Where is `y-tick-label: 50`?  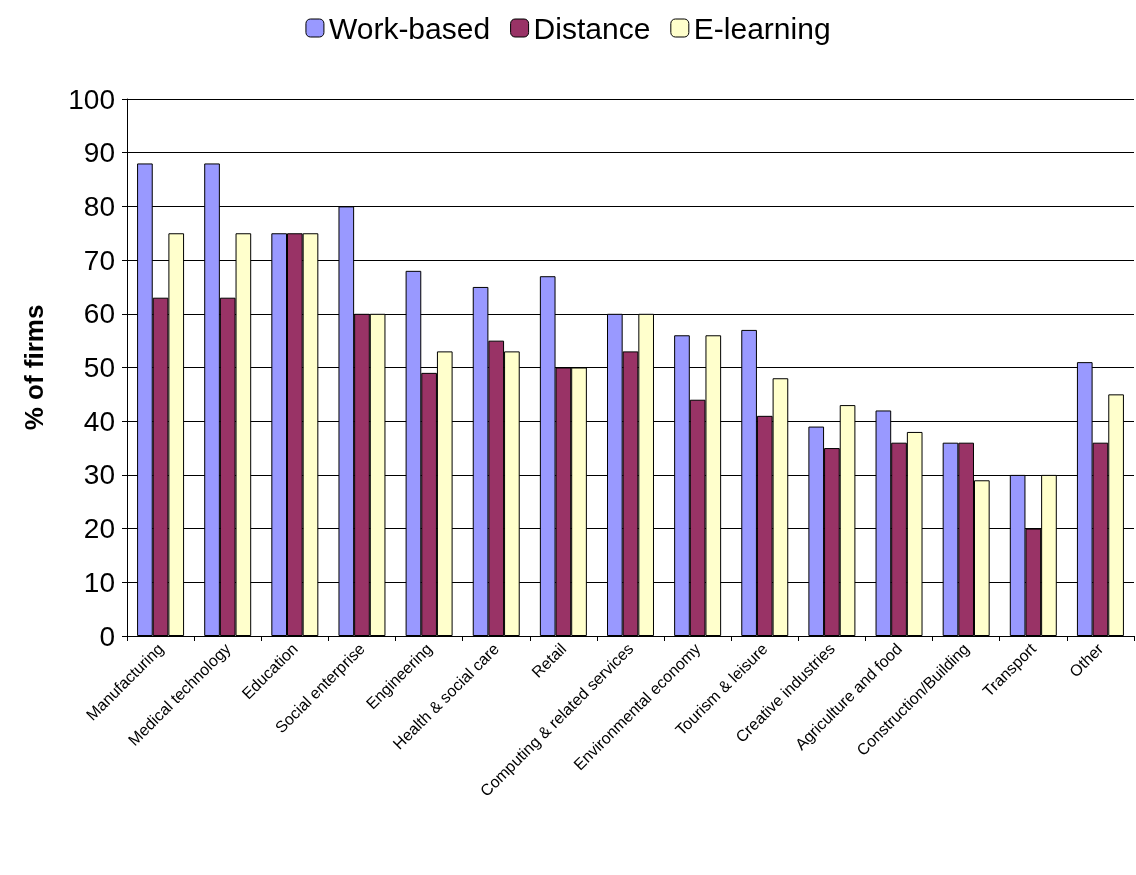 y-tick-label: 50 is located at coordinates (99, 367).